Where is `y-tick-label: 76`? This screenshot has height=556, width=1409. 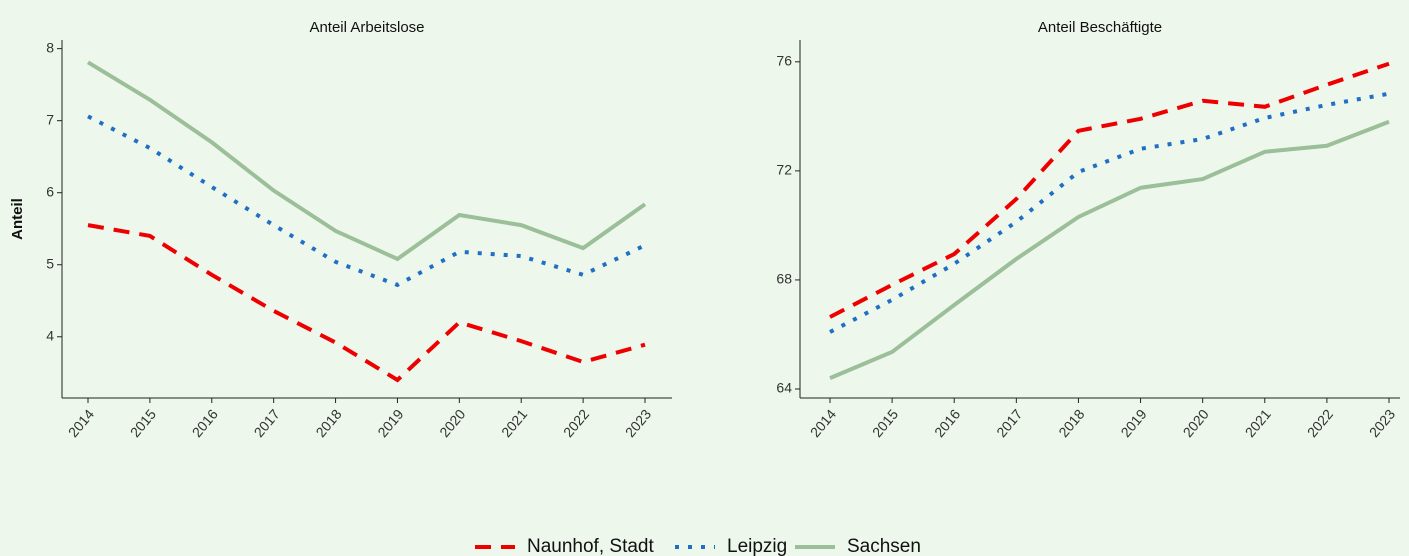
y-tick-label: 76 is located at coordinates (784, 61).